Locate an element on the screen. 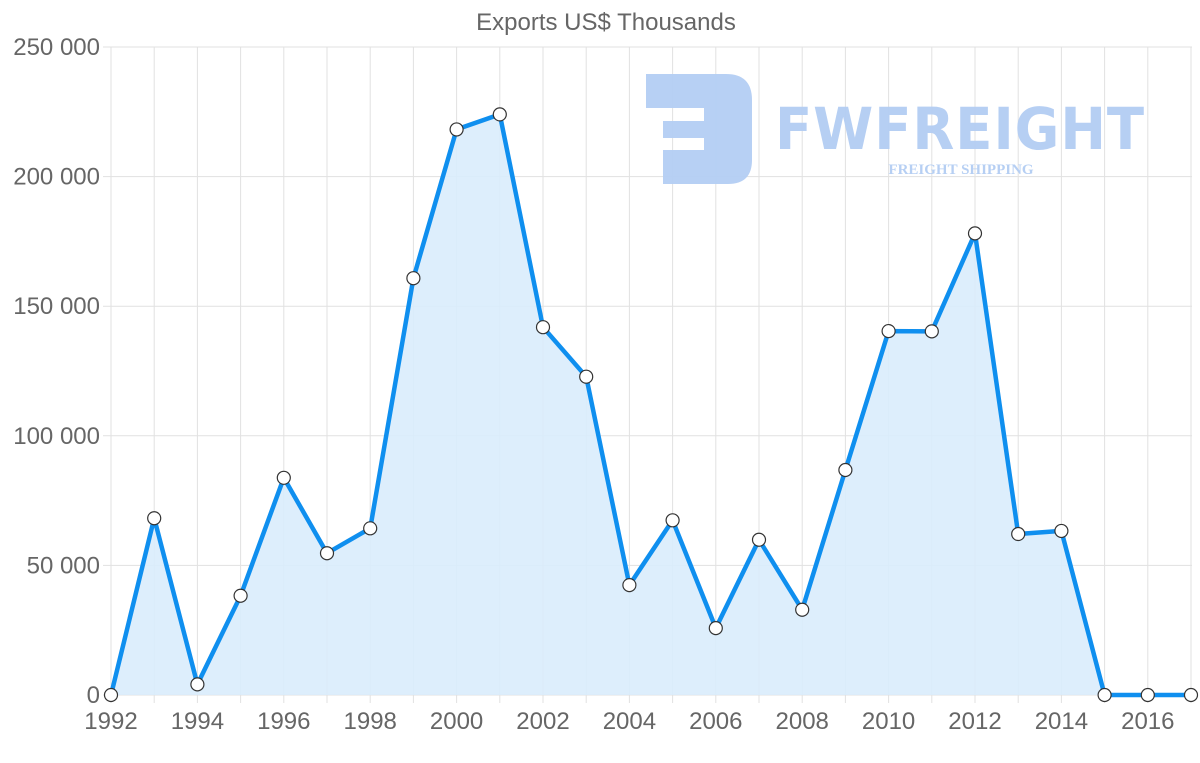  fwfreight-logo-icon is located at coordinates (699, 129).